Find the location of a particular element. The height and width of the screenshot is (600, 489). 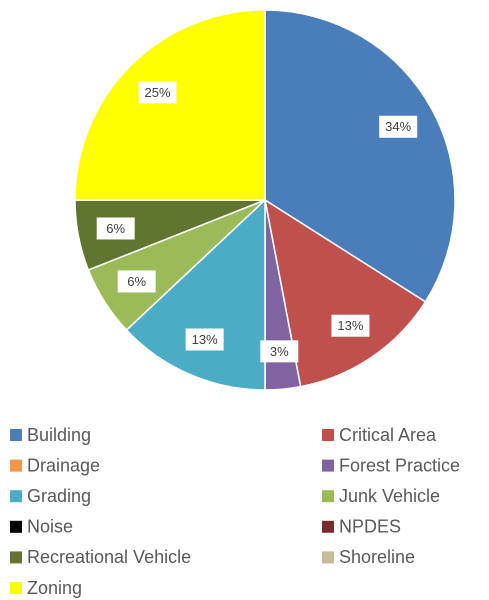

legend-label: Grading is located at coordinates (59, 496).